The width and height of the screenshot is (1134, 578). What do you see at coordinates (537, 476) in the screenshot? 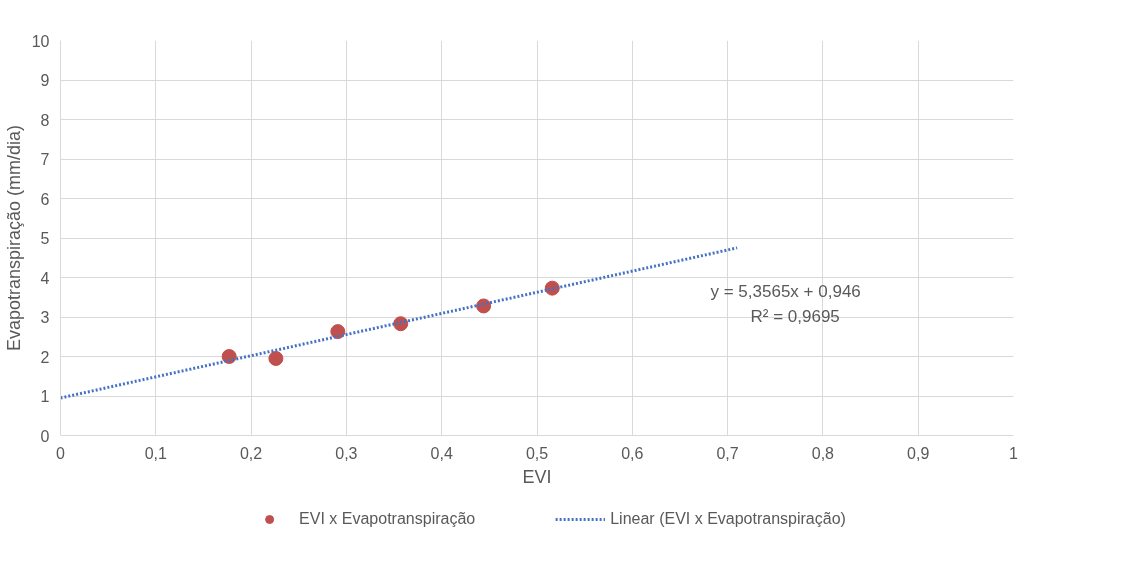
I see `x-axis-title: EVI` at bounding box center [537, 476].